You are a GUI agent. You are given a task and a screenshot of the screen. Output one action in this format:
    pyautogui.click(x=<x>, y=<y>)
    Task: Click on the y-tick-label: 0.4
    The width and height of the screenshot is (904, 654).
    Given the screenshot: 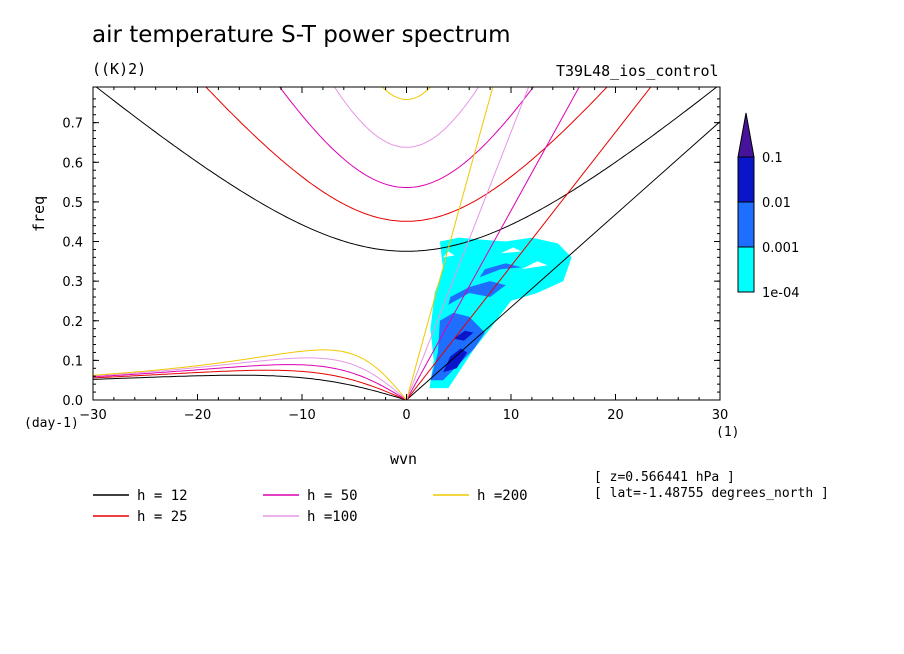 What is the action you would take?
    pyautogui.click(x=72, y=243)
    